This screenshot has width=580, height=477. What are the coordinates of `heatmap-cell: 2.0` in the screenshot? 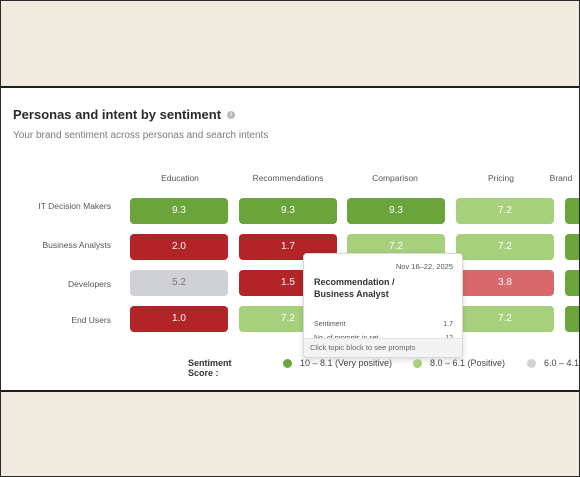 It's located at (179, 247).